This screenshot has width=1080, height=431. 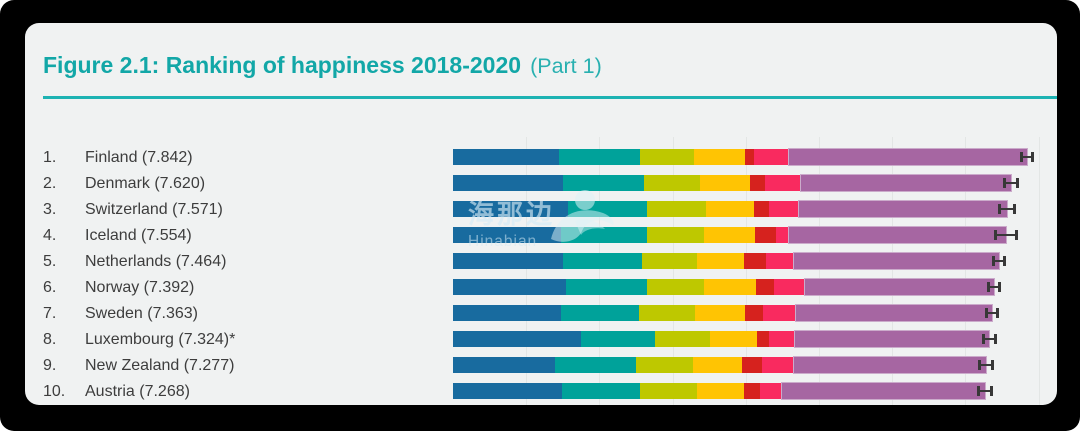 What do you see at coordinates (50, 339) in the screenshot?
I see `country-rank: 8.` at bounding box center [50, 339].